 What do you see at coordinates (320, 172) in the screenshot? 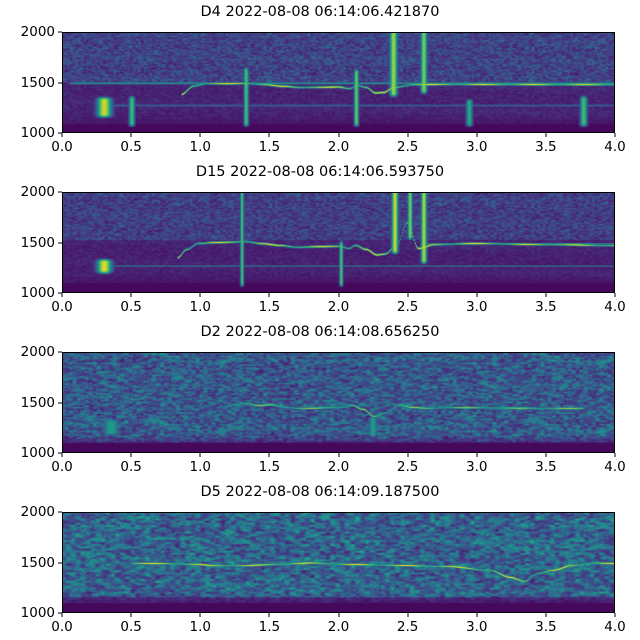
I see `panel-title-1: D15 2022-08-08 06:14:06.593750` at bounding box center [320, 172].